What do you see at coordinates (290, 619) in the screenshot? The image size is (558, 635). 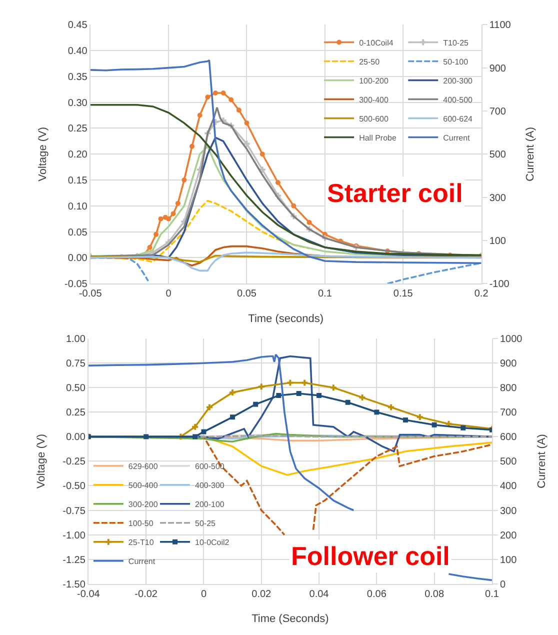 I see `x-axis-title: Time (Seconds)` at bounding box center [290, 619].